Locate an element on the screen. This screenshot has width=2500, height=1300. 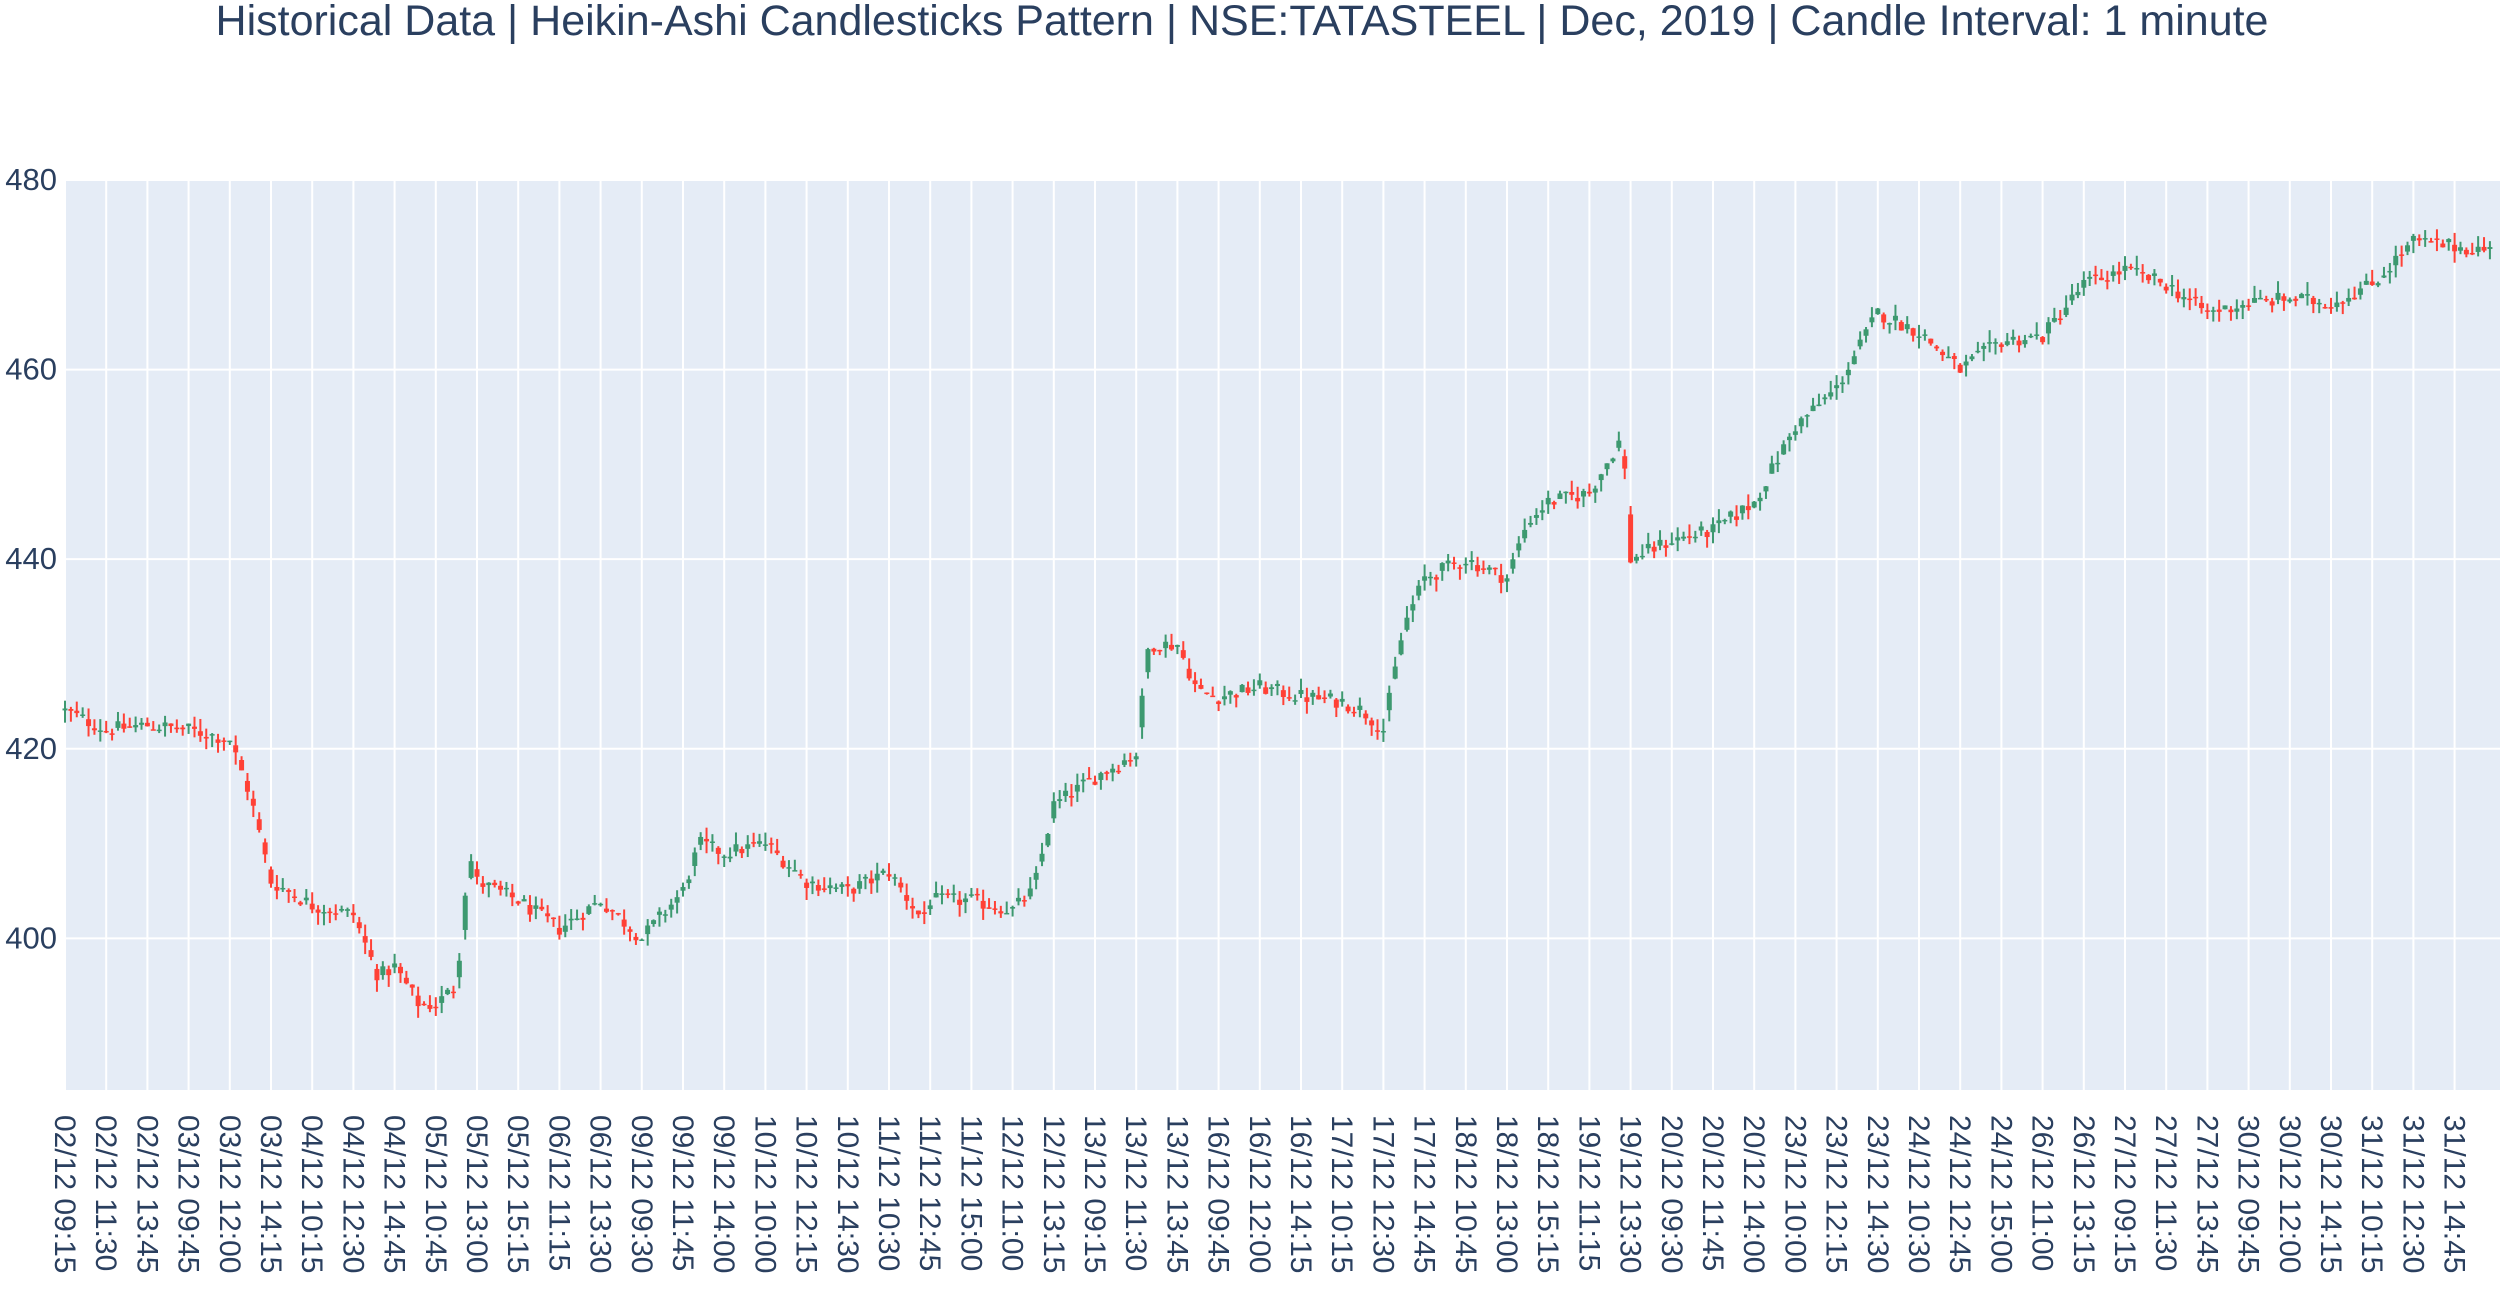
x-tick-label: 02/12 09:15 is located at coordinates (64, 1194).